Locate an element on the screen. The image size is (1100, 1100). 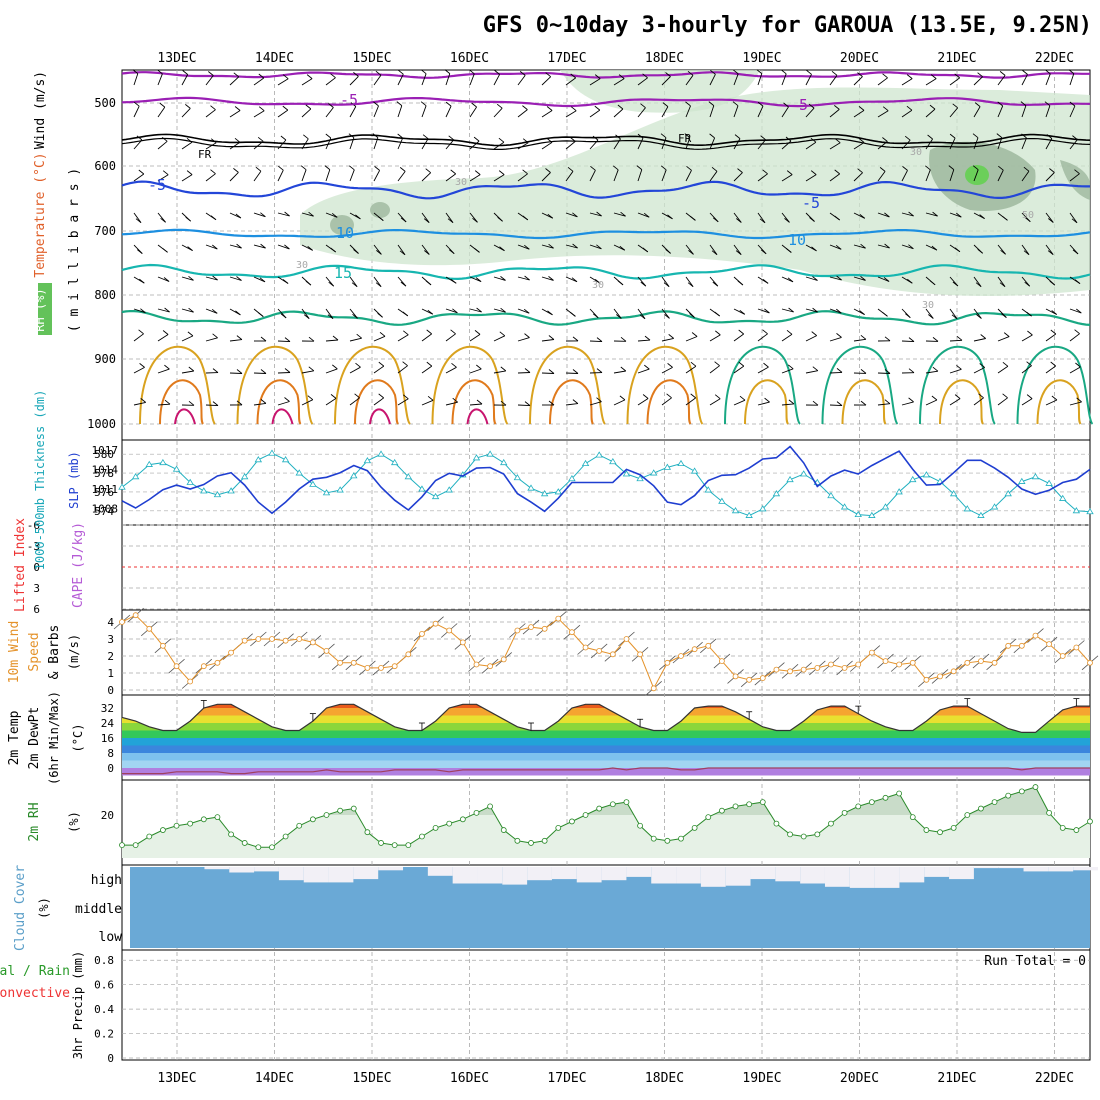
contour-label: 50 is located at coordinates (1028, 215).